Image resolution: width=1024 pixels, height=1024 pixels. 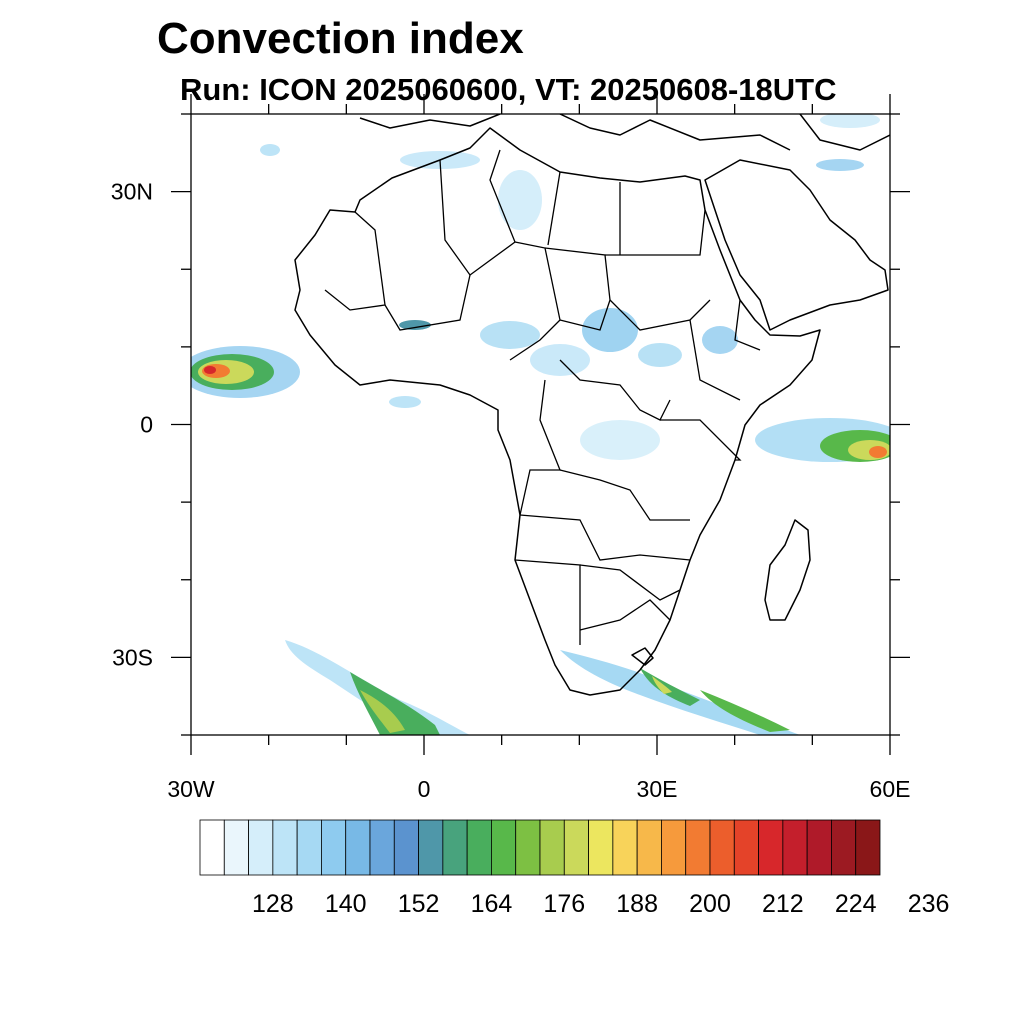 What do you see at coordinates (856, 904) in the screenshot?
I see `colorbar-label: 224` at bounding box center [856, 904].